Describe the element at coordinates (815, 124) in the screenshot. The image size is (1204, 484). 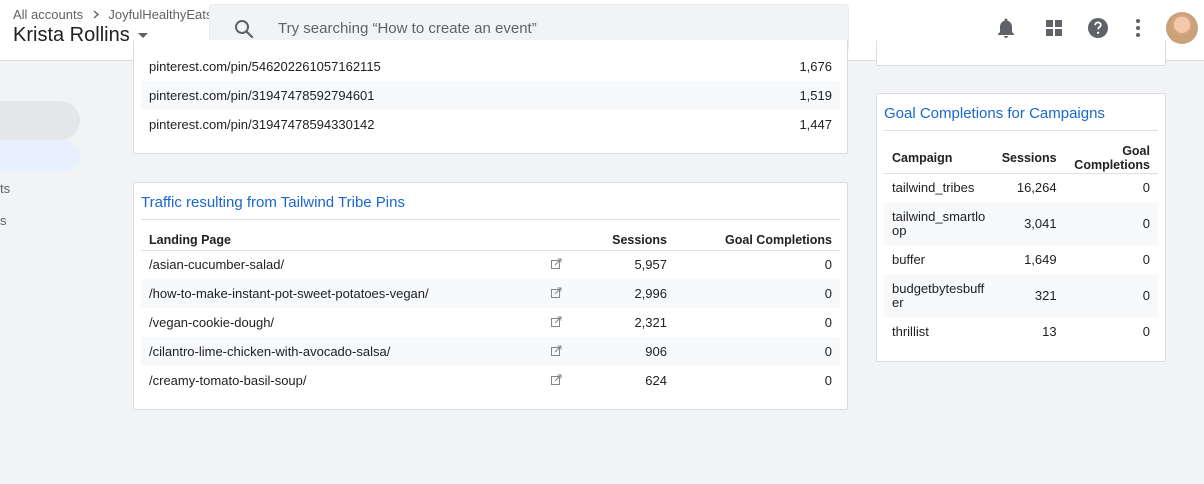
I see `sessions-value: 1,447` at that location.